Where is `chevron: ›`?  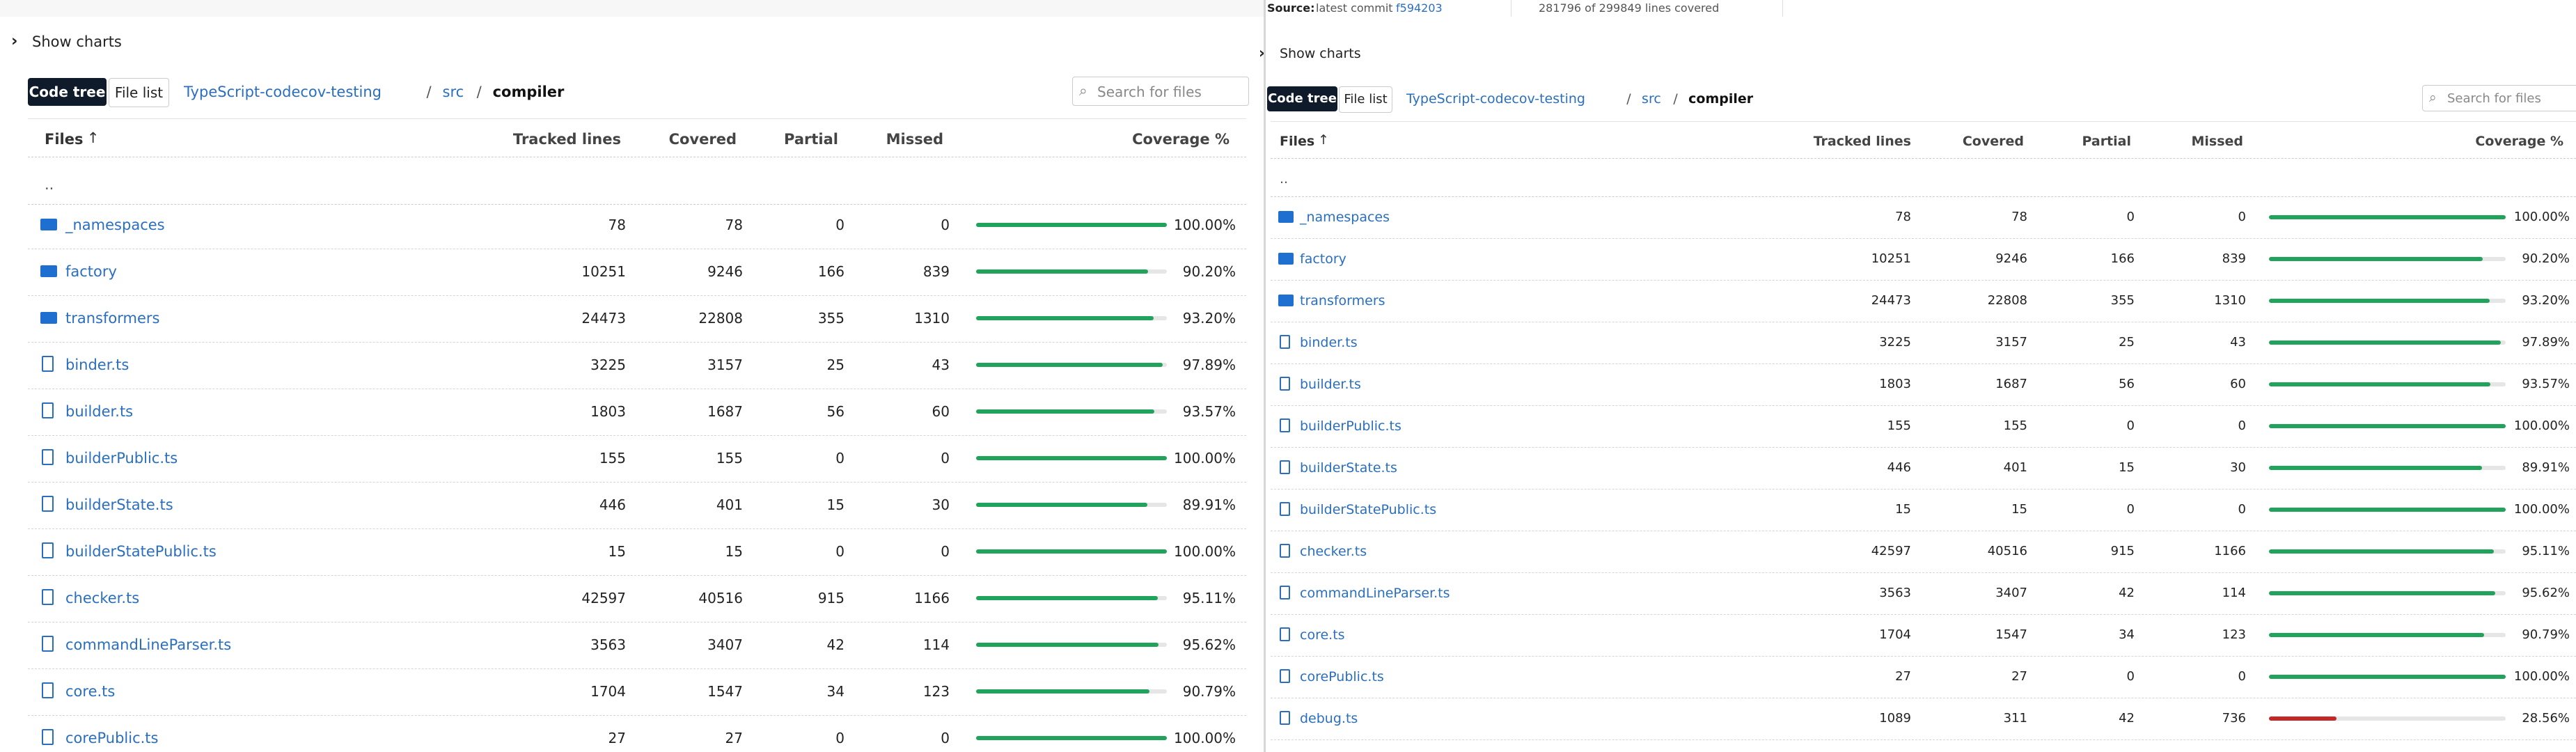 chevron: › is located at coordinates (14, 41).